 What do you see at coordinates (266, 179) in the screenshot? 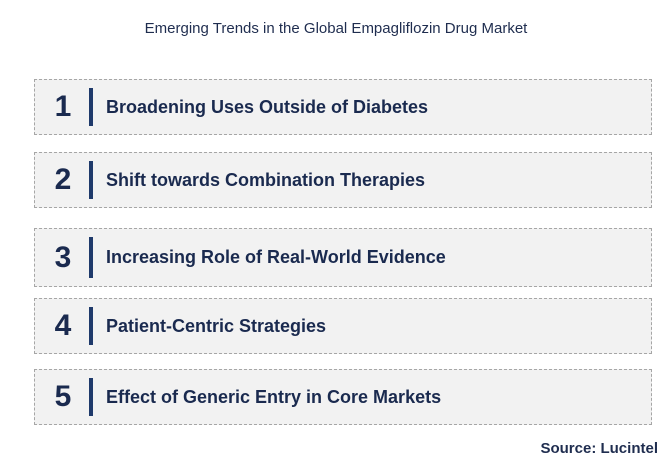
I see `trend-label: Shift towards Combination Therapies` at bounding box center [266, 179].